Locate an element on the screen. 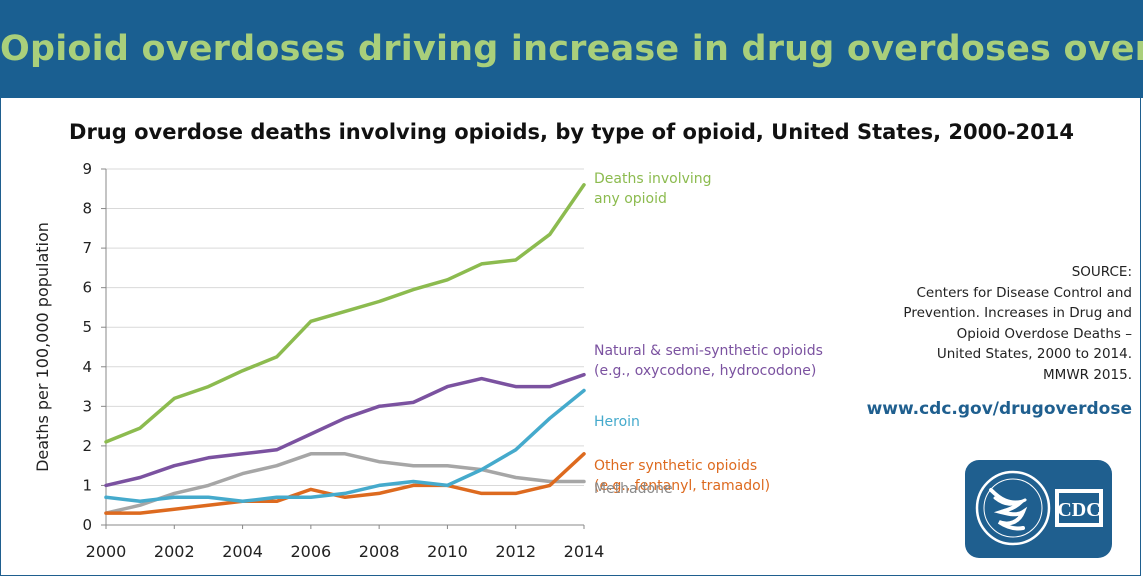 Image resolution: width=1143 pixels, height=578 pixels. x-tick-label: 2010 is located at coordinates (447, 551).